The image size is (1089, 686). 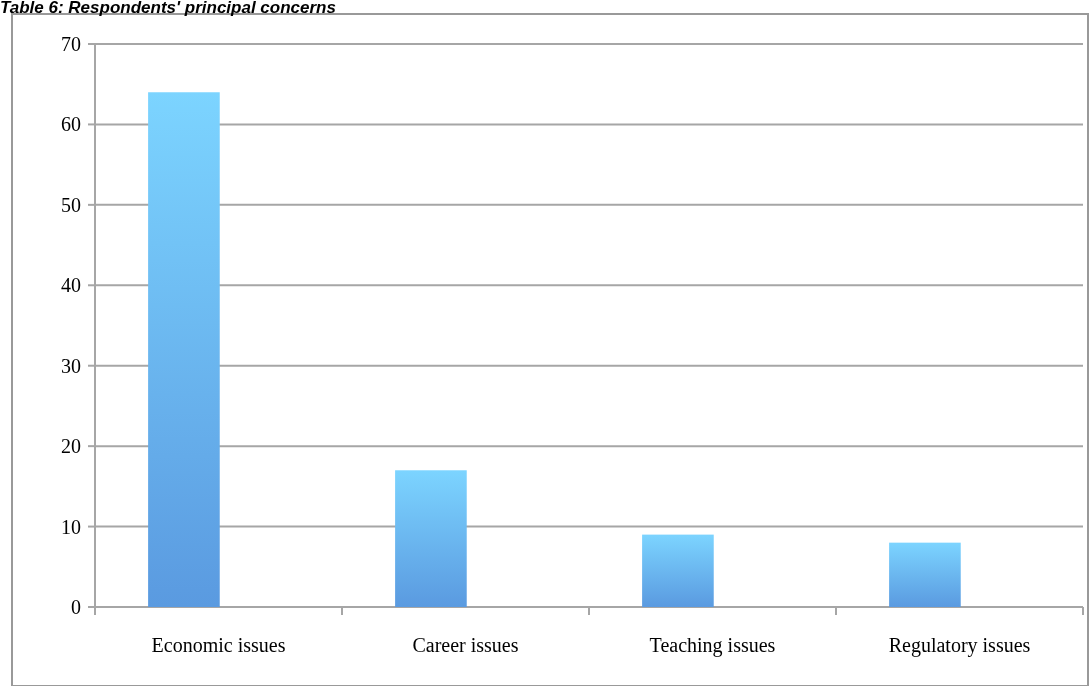 What do you see at coordinates (71, 285) in the screenshot?
I see `y-tick-label: 40` at bounding box center [71, 285].